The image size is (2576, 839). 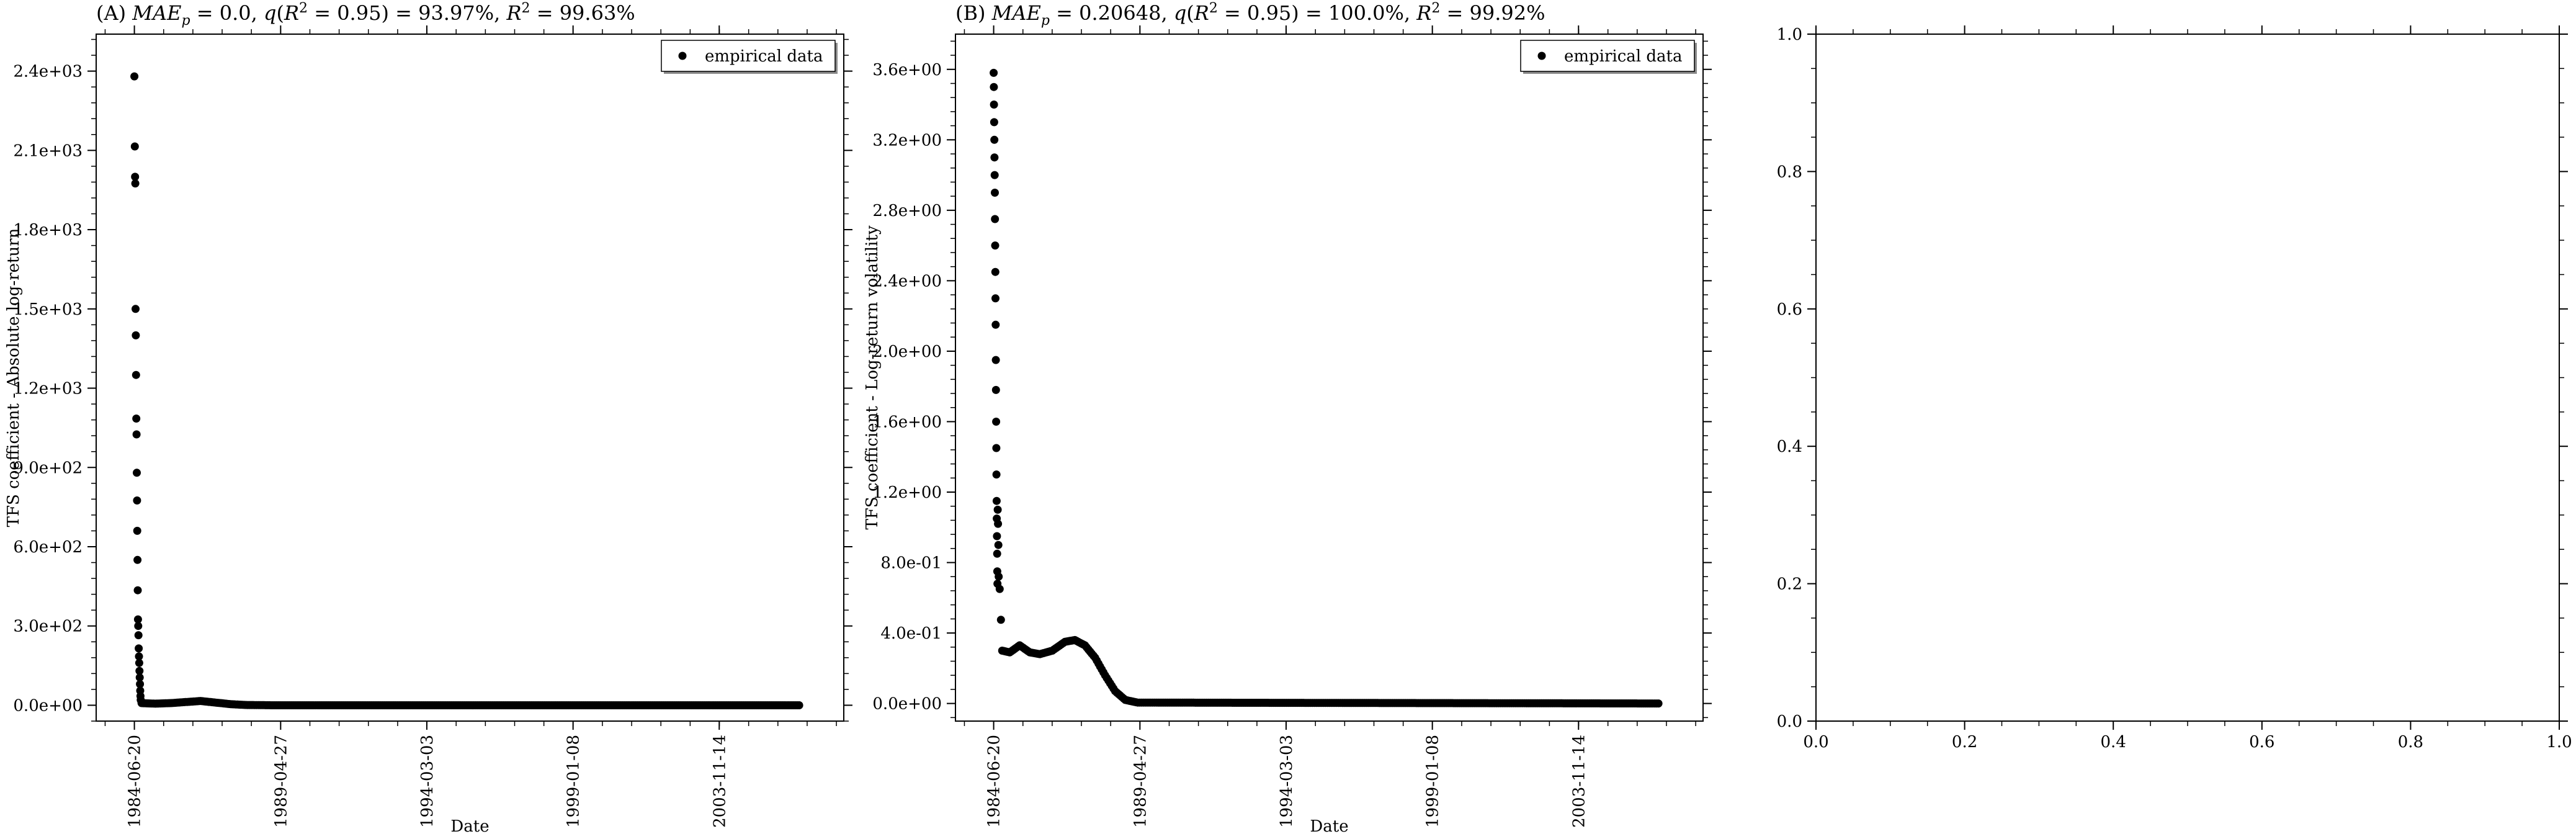 What do you see at coordinates (1789, 722) in the screenshot?
I see `y-tick-label: 0.0` at bounding box center [1789, 722].